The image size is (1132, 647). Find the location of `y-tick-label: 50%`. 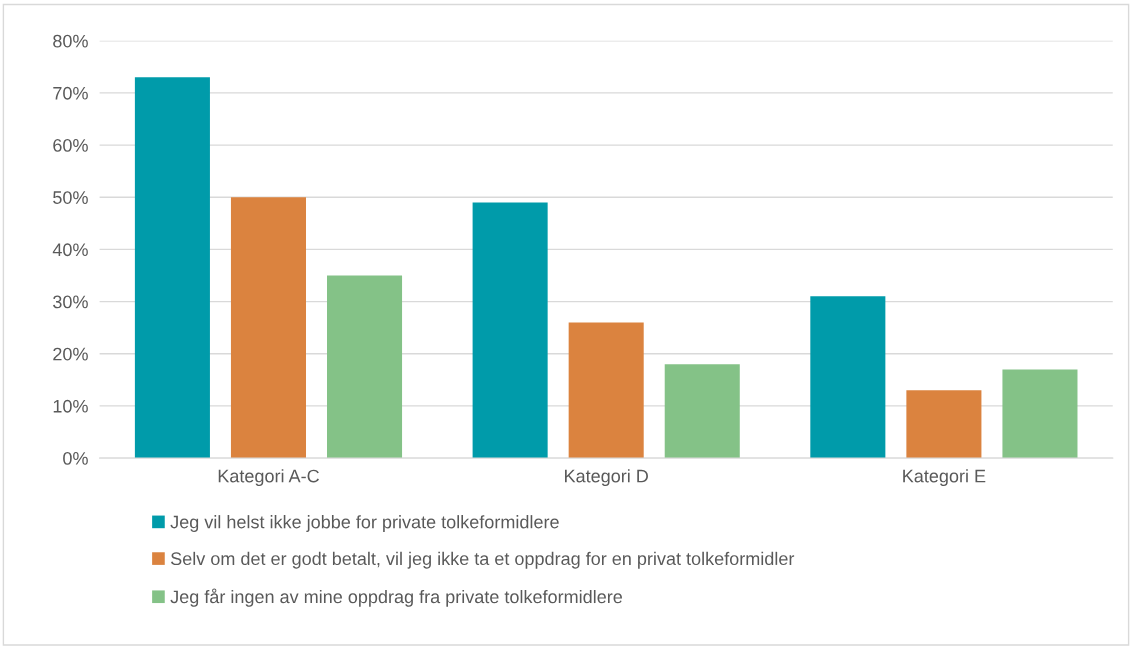

y-tick-label: 50% is located at coordinates (70, 197).